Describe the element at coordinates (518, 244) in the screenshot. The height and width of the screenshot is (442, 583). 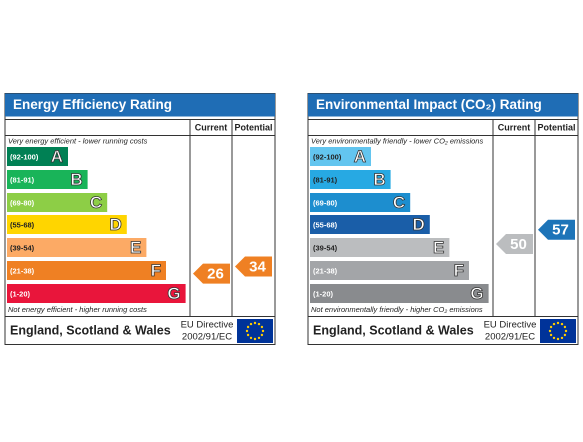
I see `current-value: 50` at that location.